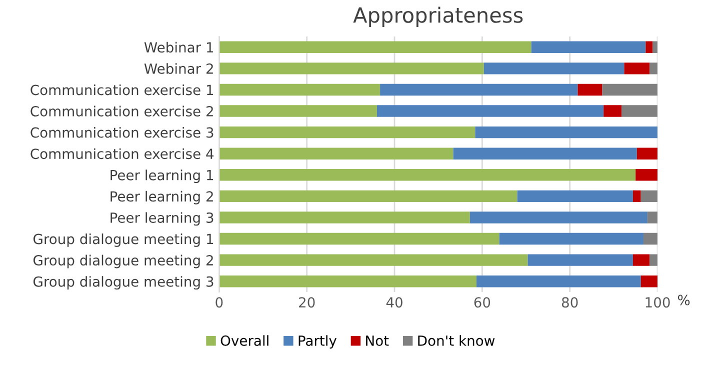 The height and width of the screenshot is (365, 707). I want to click on y-tick-label: Peer learning 1, so click(162, 177).